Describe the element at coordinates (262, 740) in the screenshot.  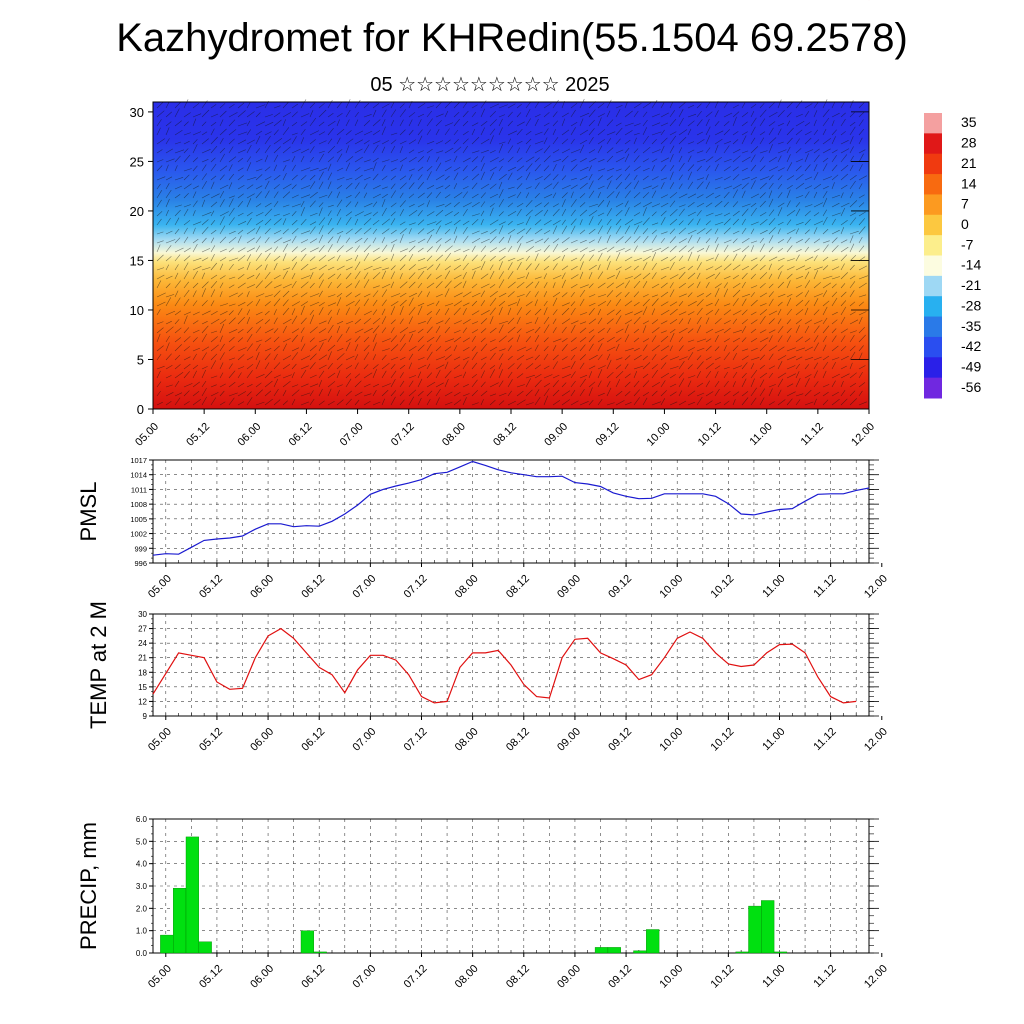
I see `x-tick-label: 06.00` at that location.